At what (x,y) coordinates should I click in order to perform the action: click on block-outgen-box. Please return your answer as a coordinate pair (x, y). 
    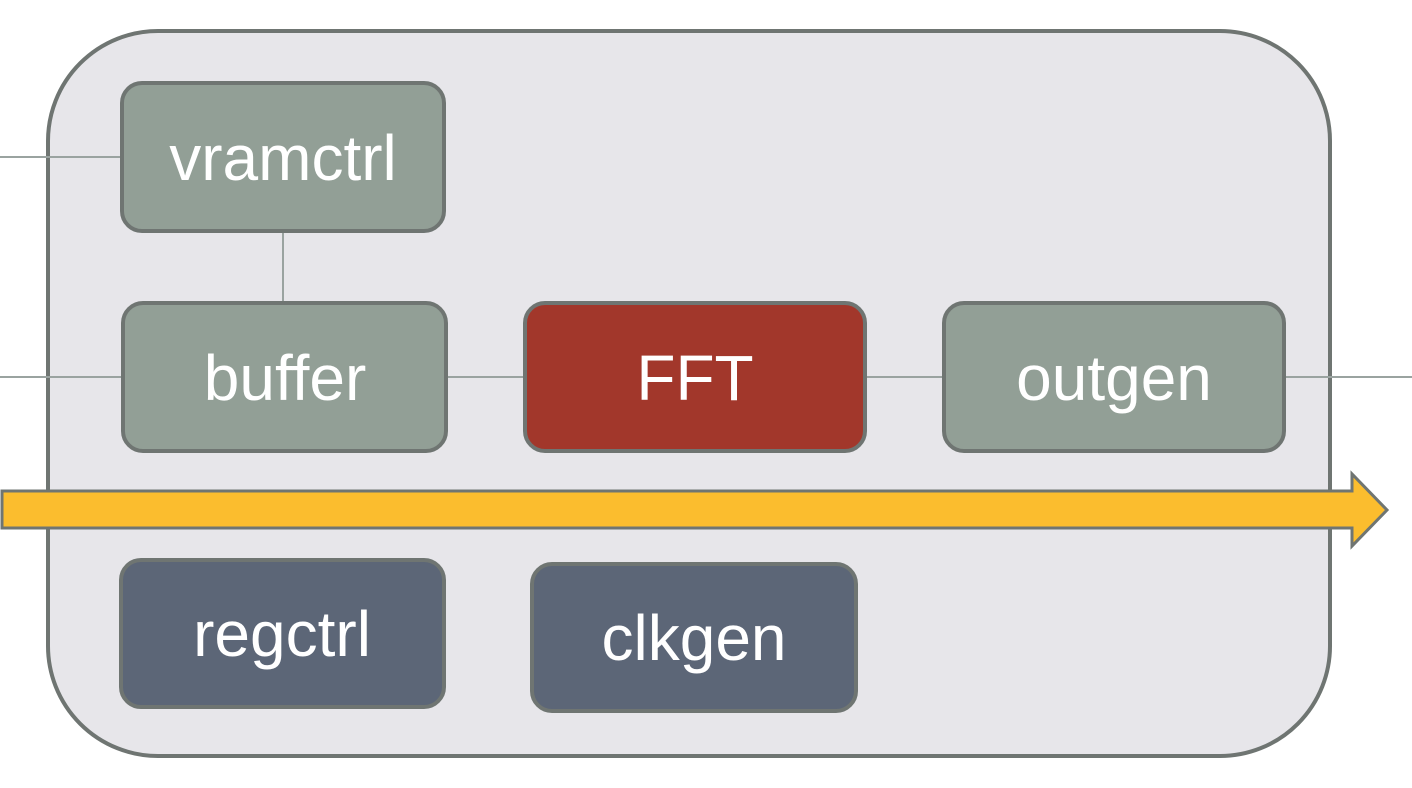
    Looking at the image, I should click on (1114, 377).